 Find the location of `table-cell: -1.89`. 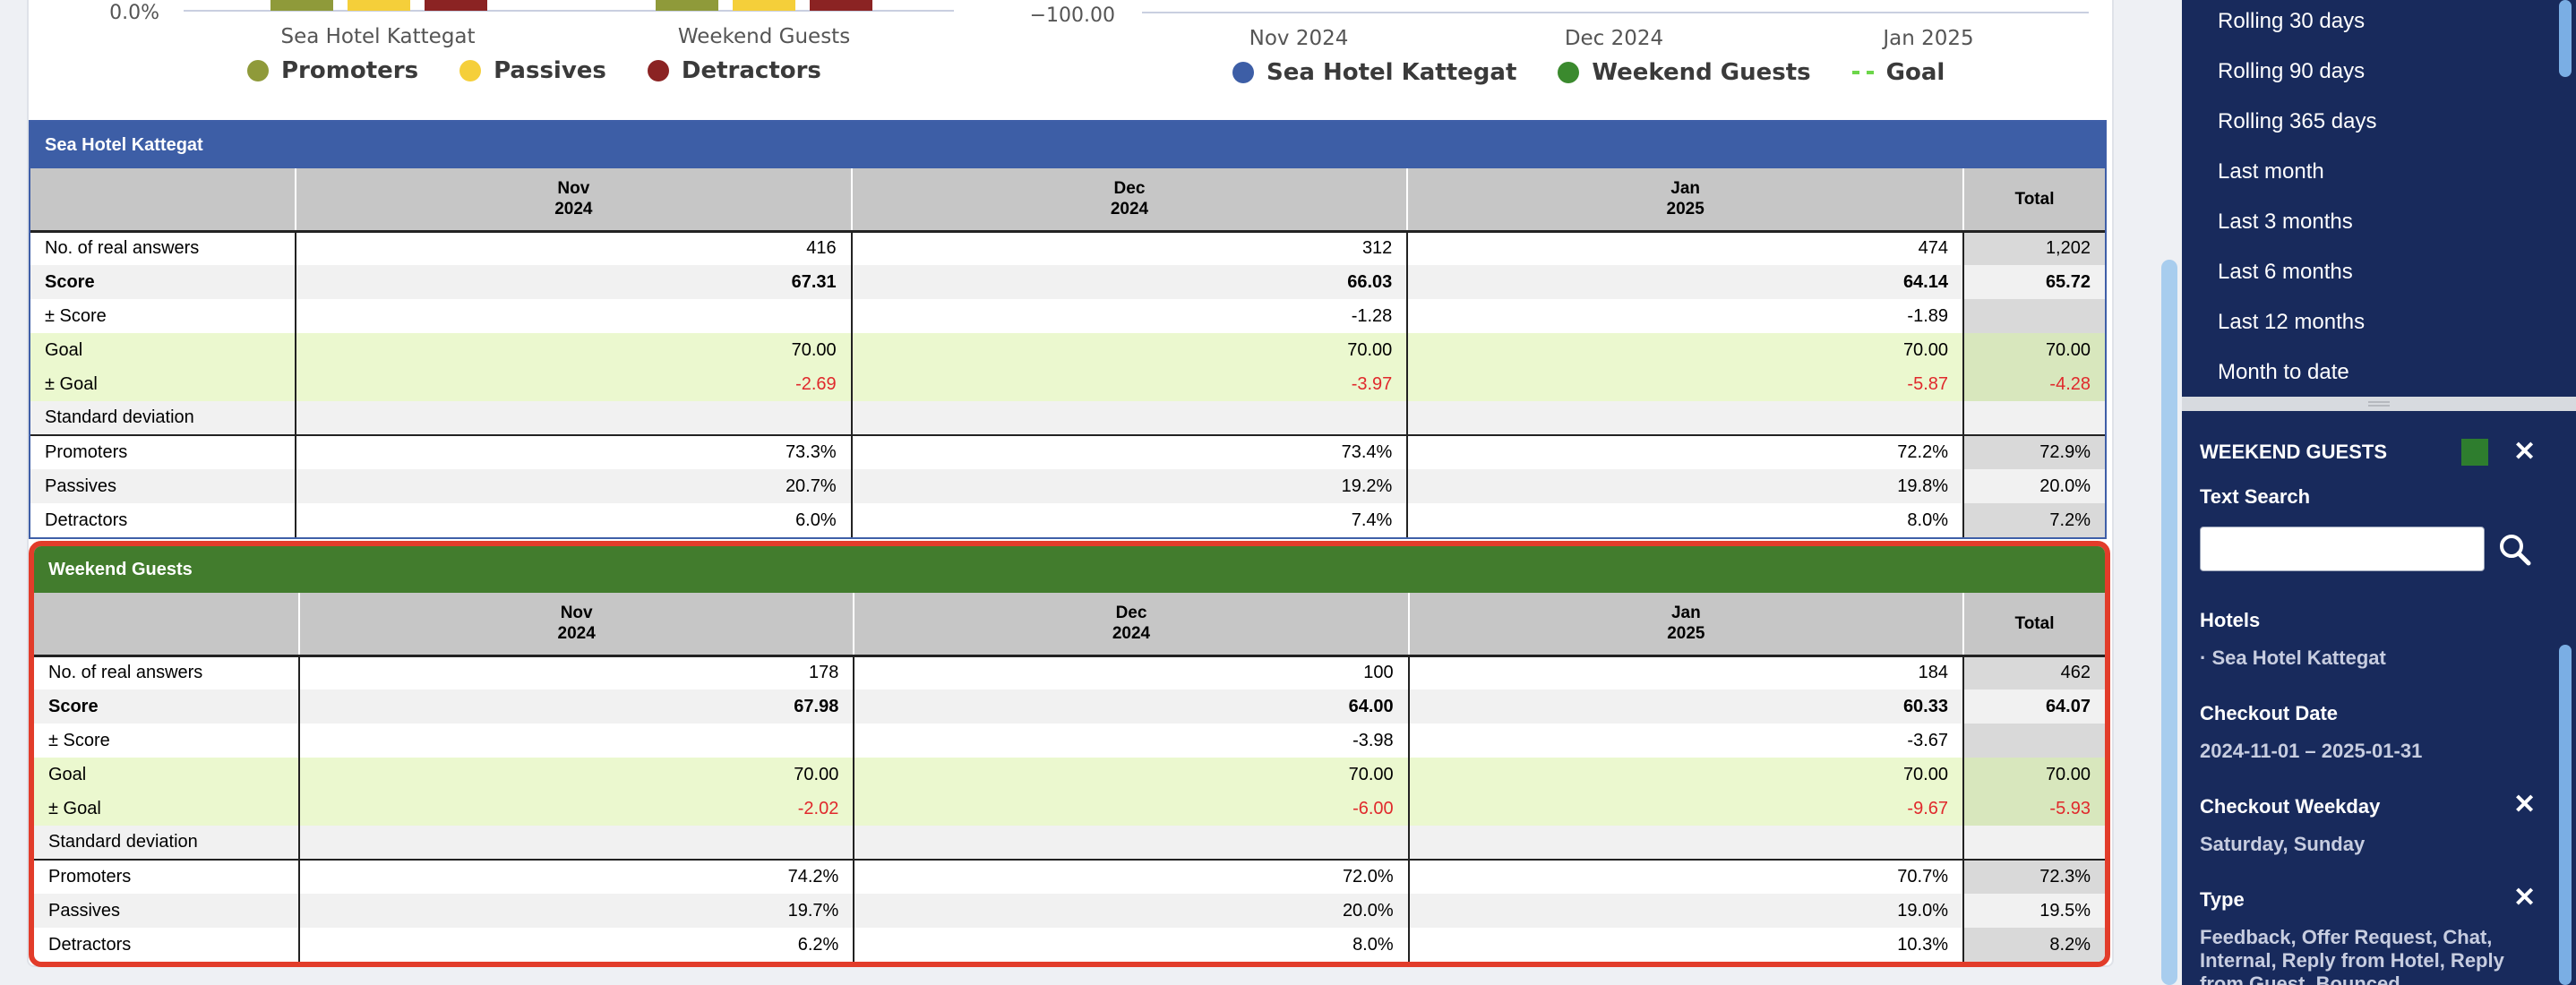

table-cell: -1.89 is located at coordinates (1684, 316).